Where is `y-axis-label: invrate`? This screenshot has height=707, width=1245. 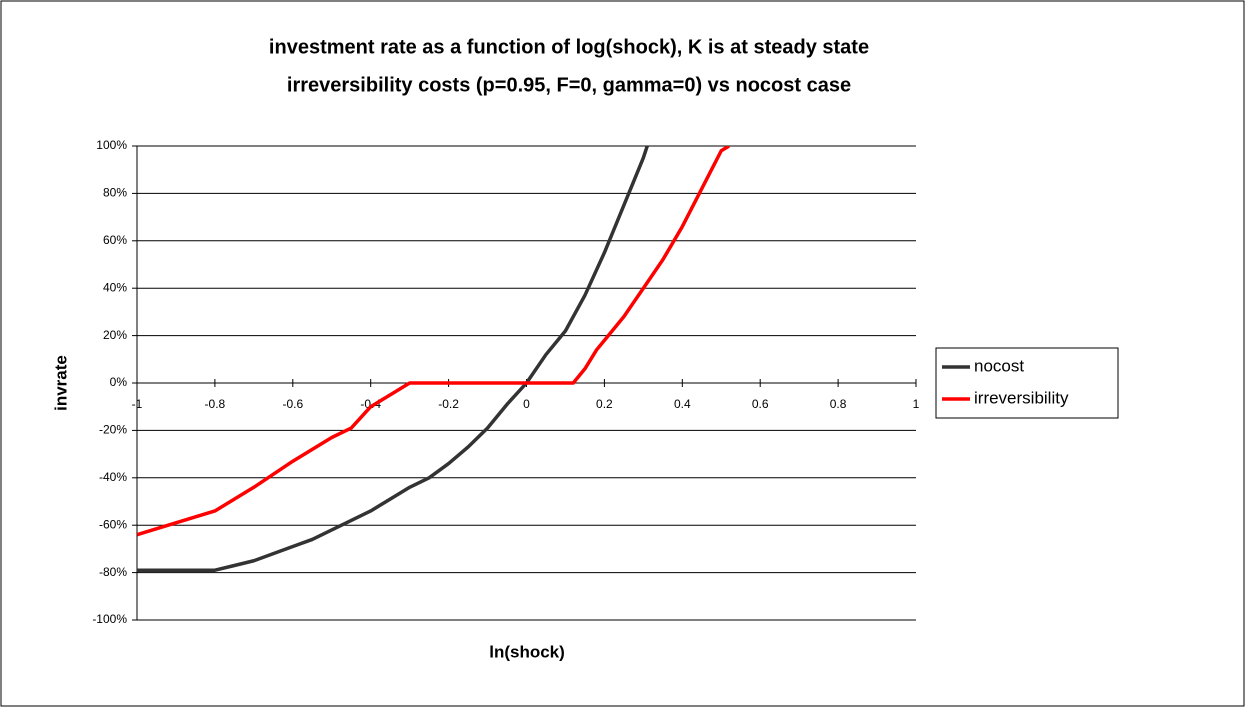
y-axis-label: invrate is located at coordinates (60, 383).